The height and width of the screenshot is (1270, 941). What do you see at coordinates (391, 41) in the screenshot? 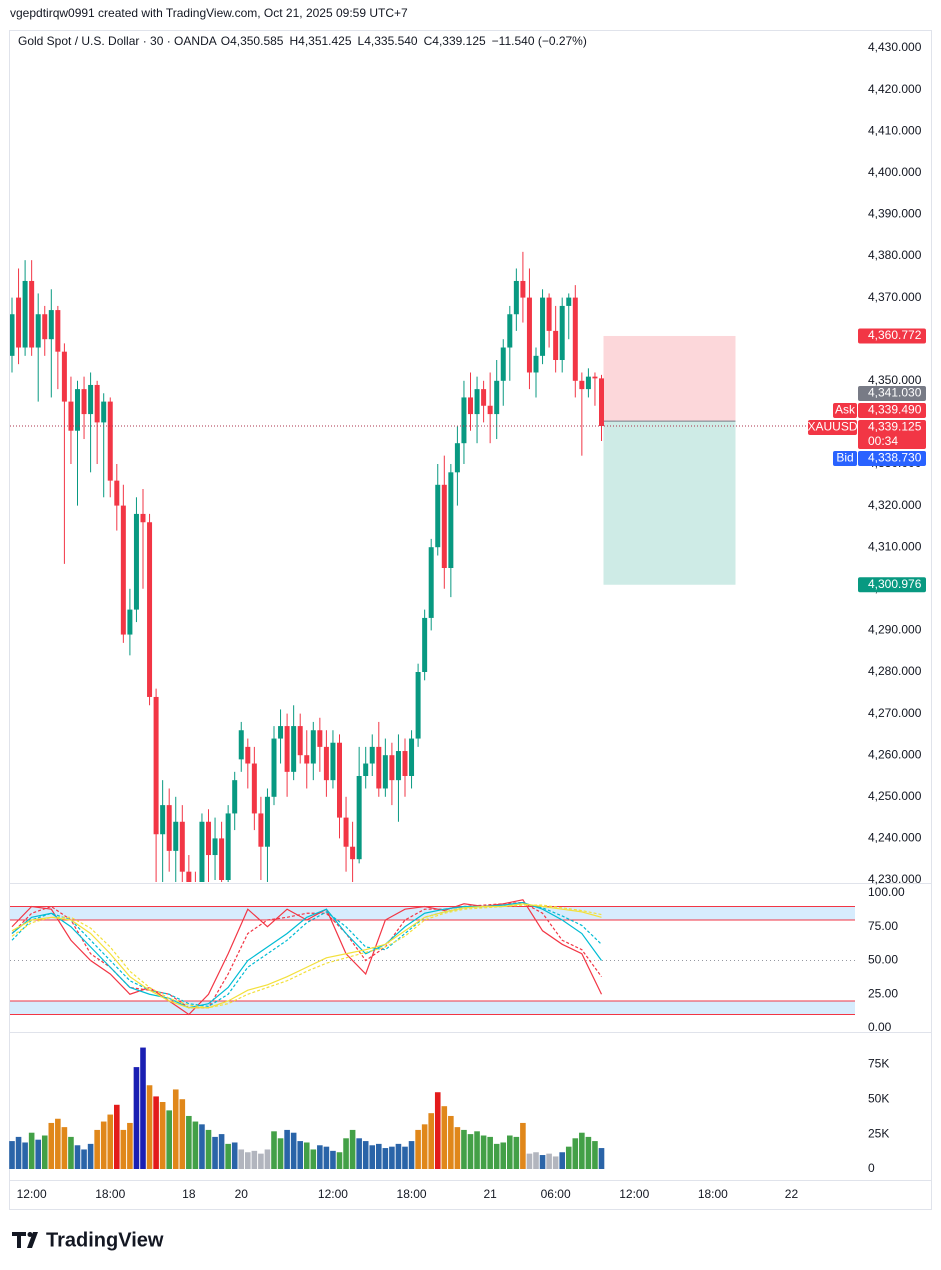
I see `legend-value: 4,335.540` at bounding box center [391, 41].